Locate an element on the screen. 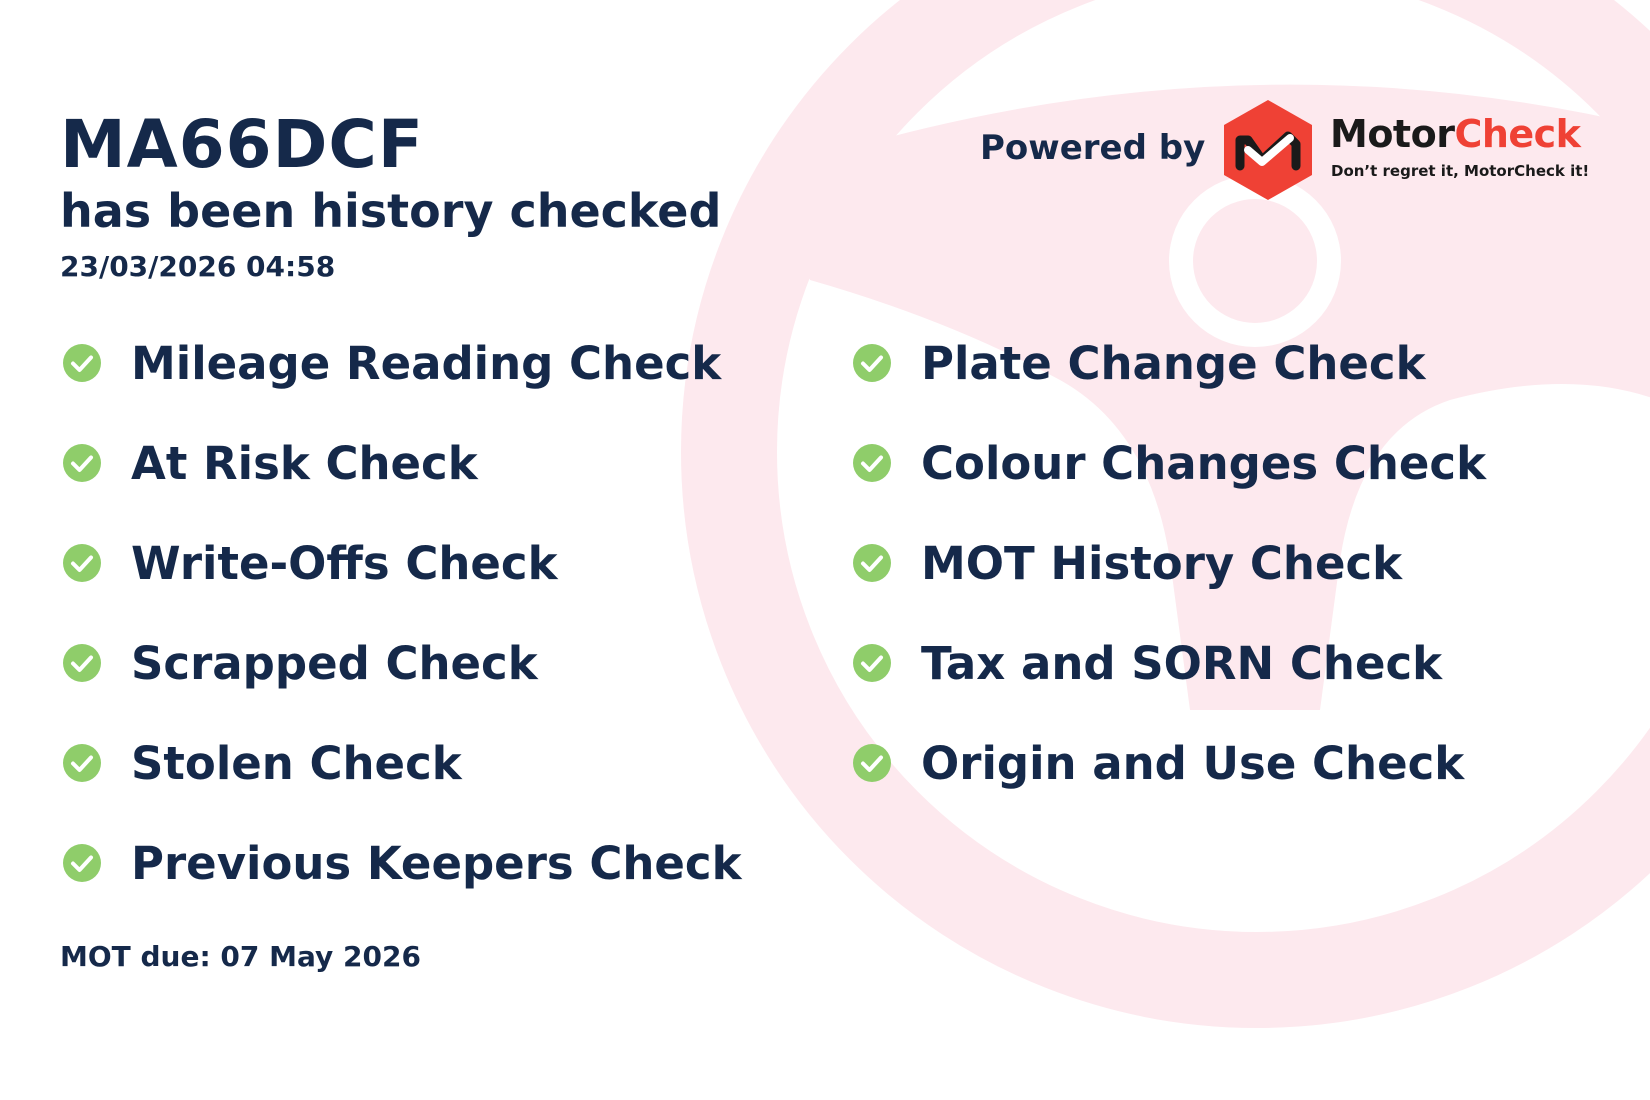 This screenshot has height=1100, width=1650. check-item: Colour Changes Check is located at coordinates (1169, 463).